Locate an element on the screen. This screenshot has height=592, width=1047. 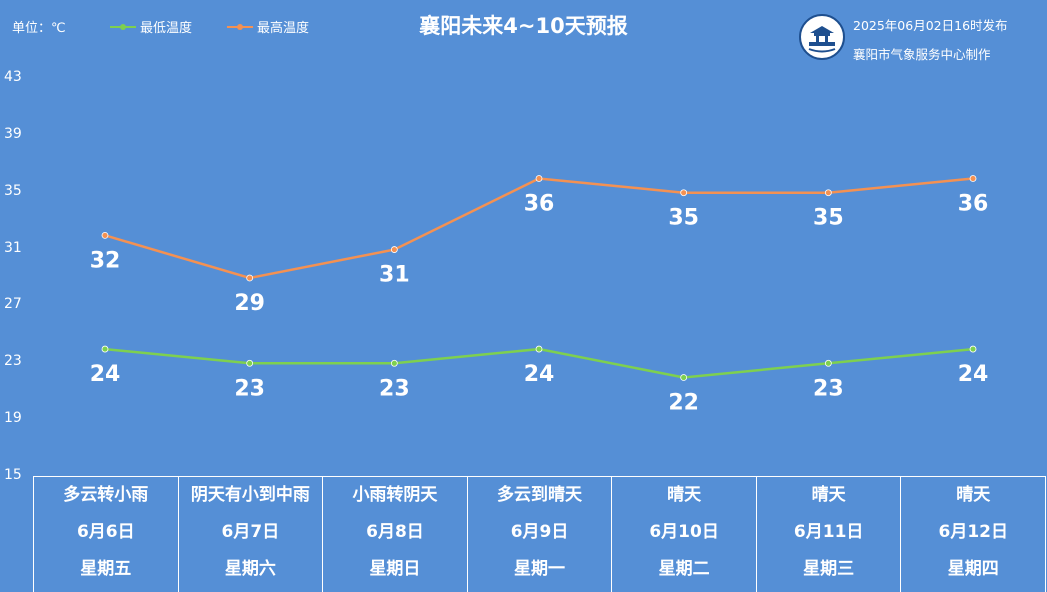
y-tick-label: 15 is located at coordinates (13, 475).